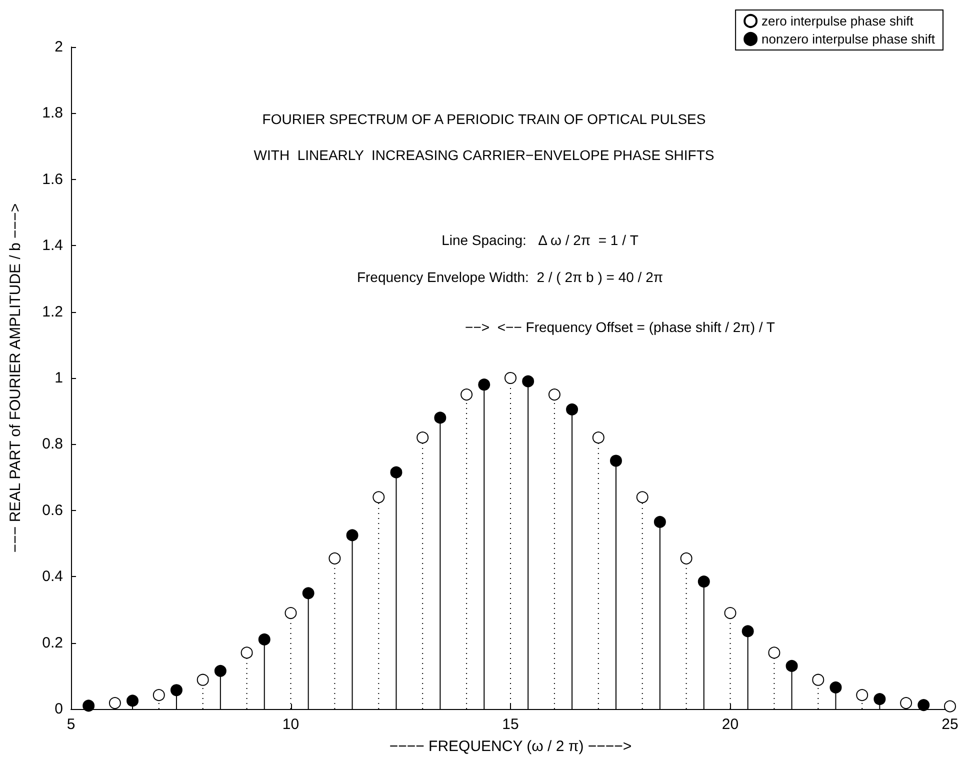  What do you see at coordinates (52, 444) in the screenshot?
I see `y-tick-label: 0.8` at bounding box center [52, 444].